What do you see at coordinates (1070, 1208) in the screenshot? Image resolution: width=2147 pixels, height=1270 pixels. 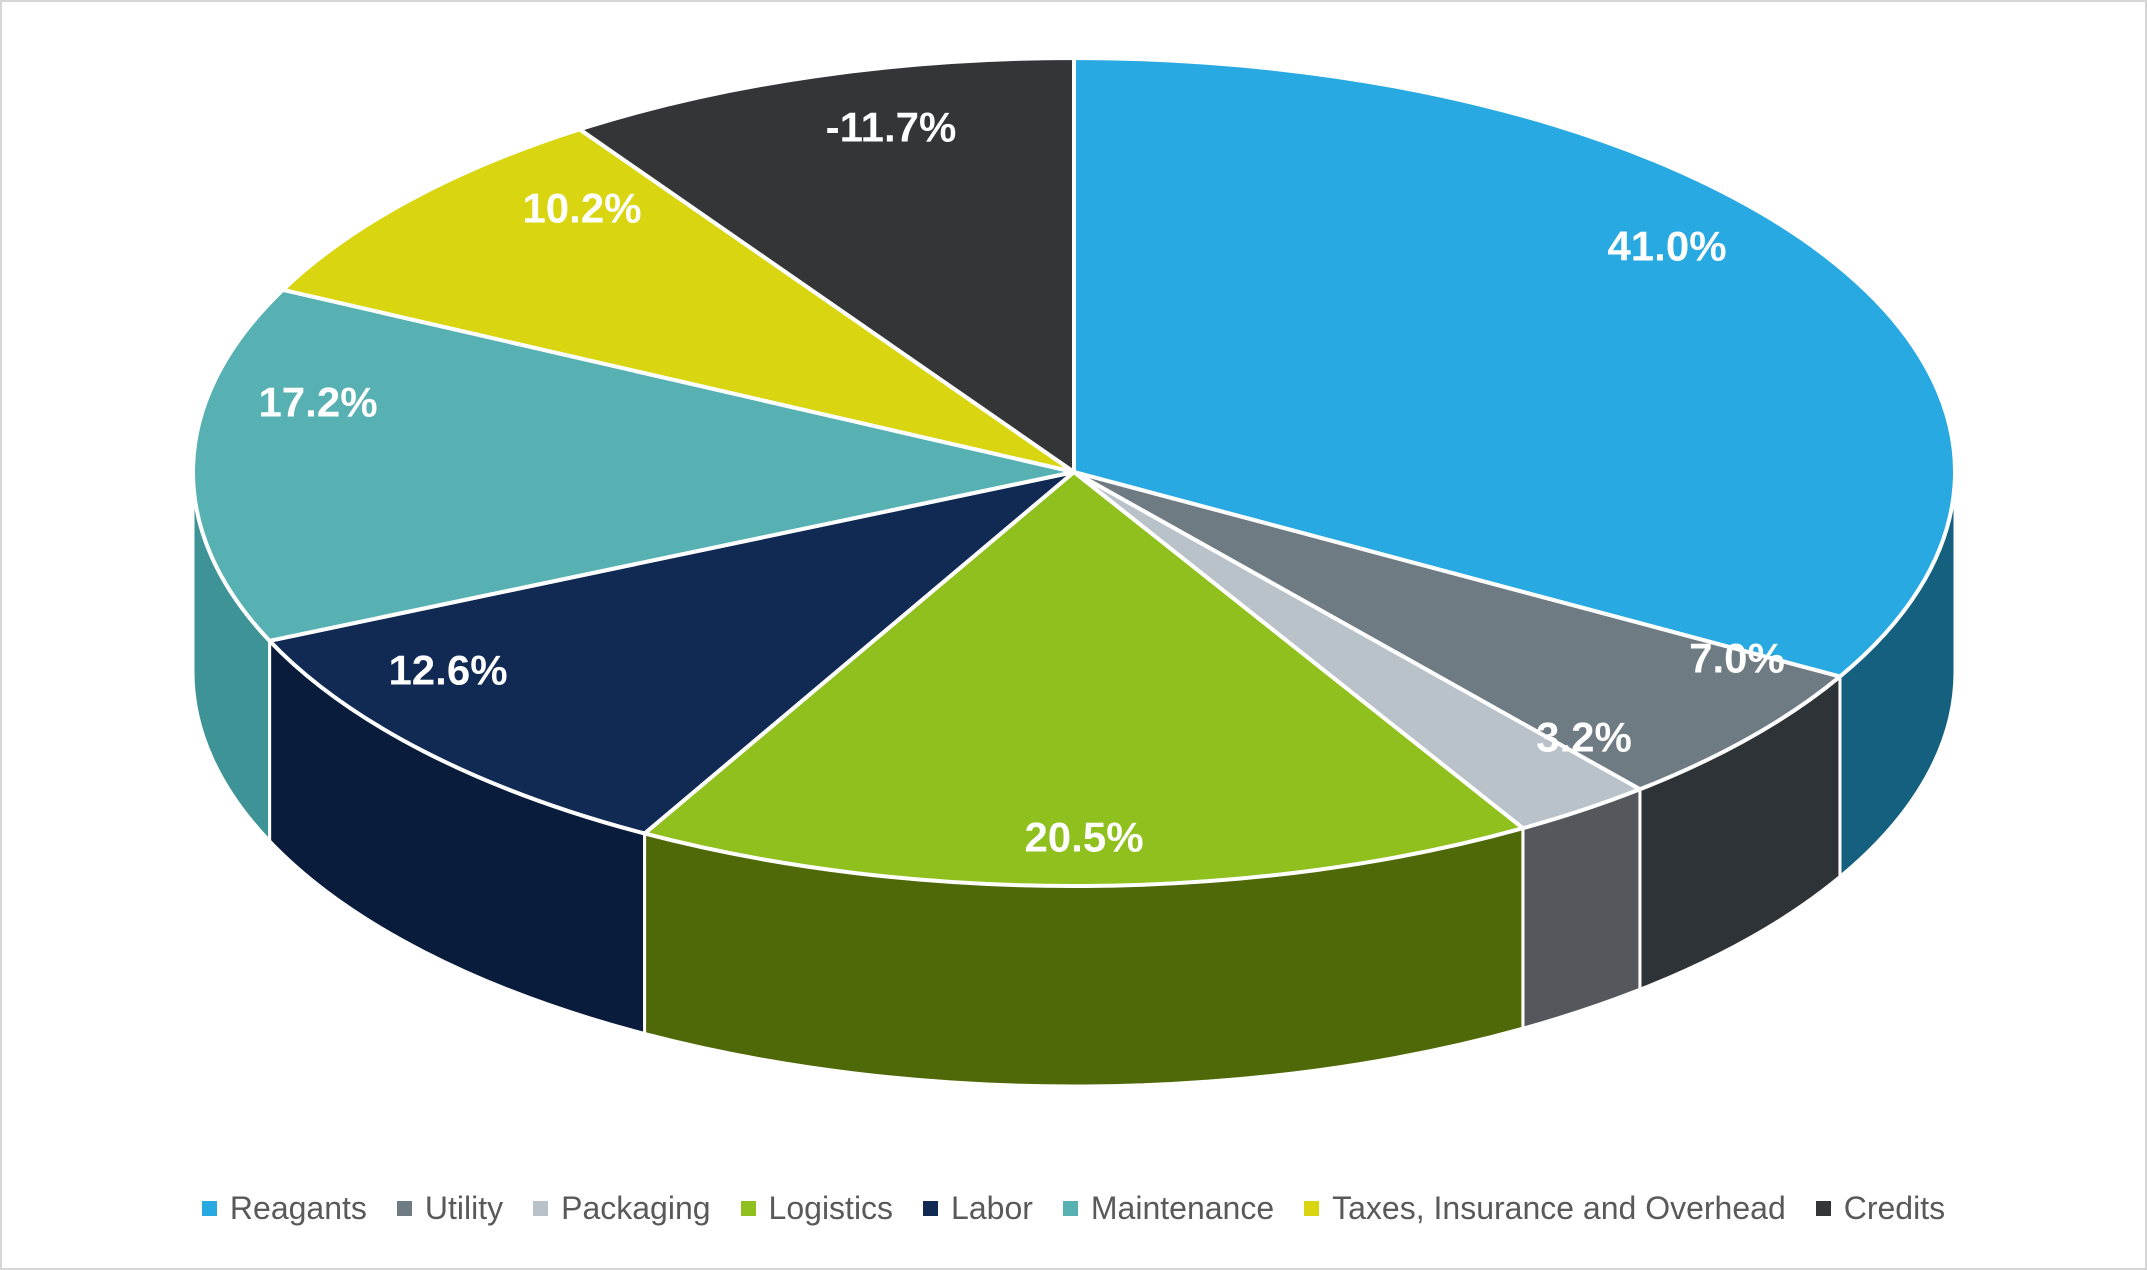 I see `legend-color-swatch-maintenance` at bounding box center [1070, 1208].